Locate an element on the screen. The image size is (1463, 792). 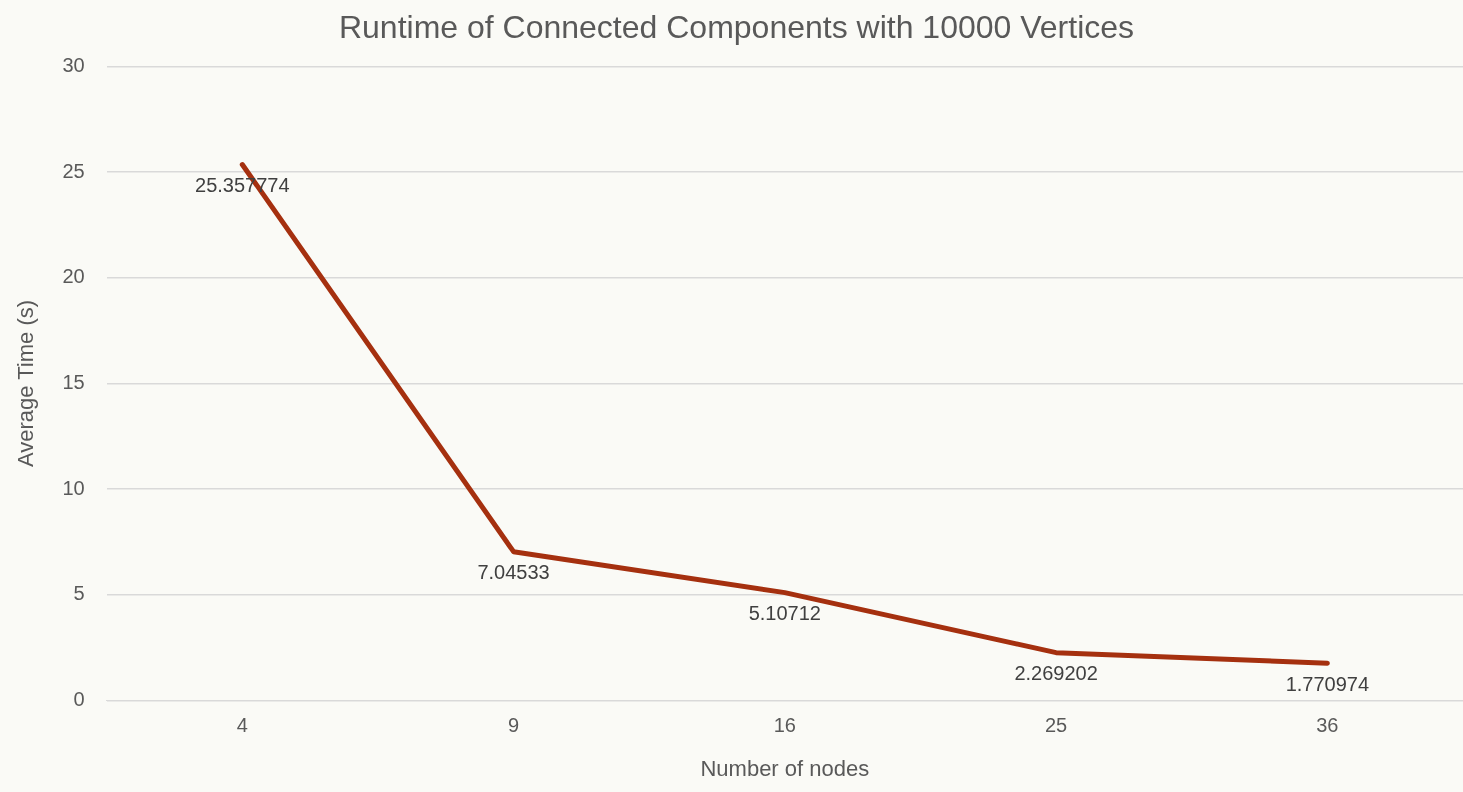
x-tick-label: 36 is located at coordinates (1327, 725).